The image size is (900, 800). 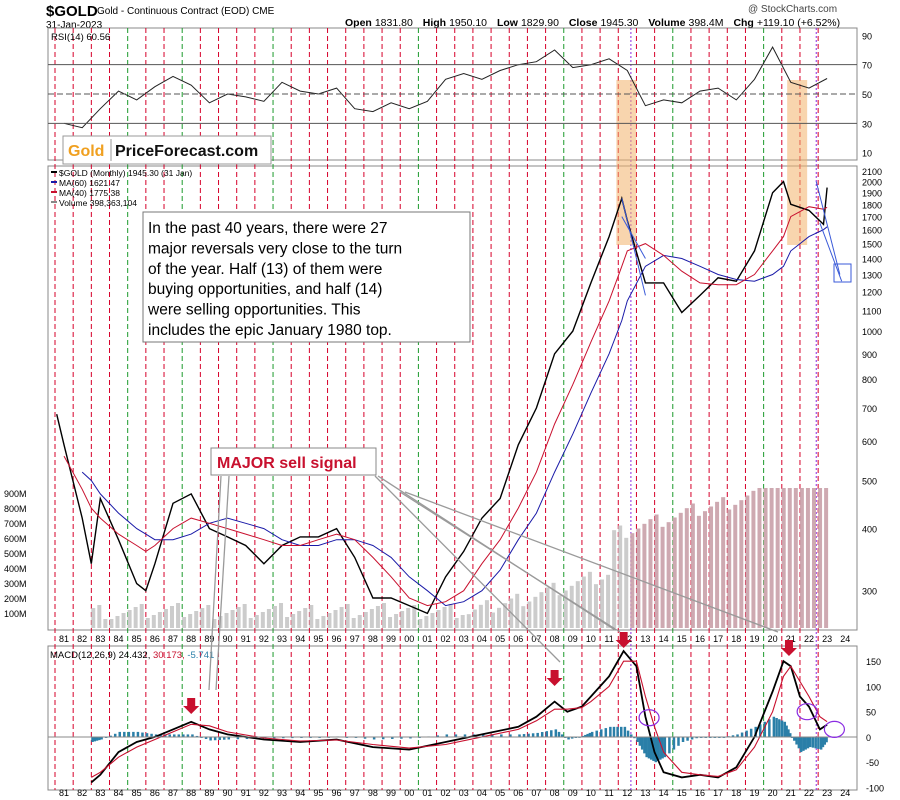 What do you see at coordinates (287, 463) in the screenshot?
I see `sell-signal-text: MAJOR sell signal` at bounding box center [287, 463].